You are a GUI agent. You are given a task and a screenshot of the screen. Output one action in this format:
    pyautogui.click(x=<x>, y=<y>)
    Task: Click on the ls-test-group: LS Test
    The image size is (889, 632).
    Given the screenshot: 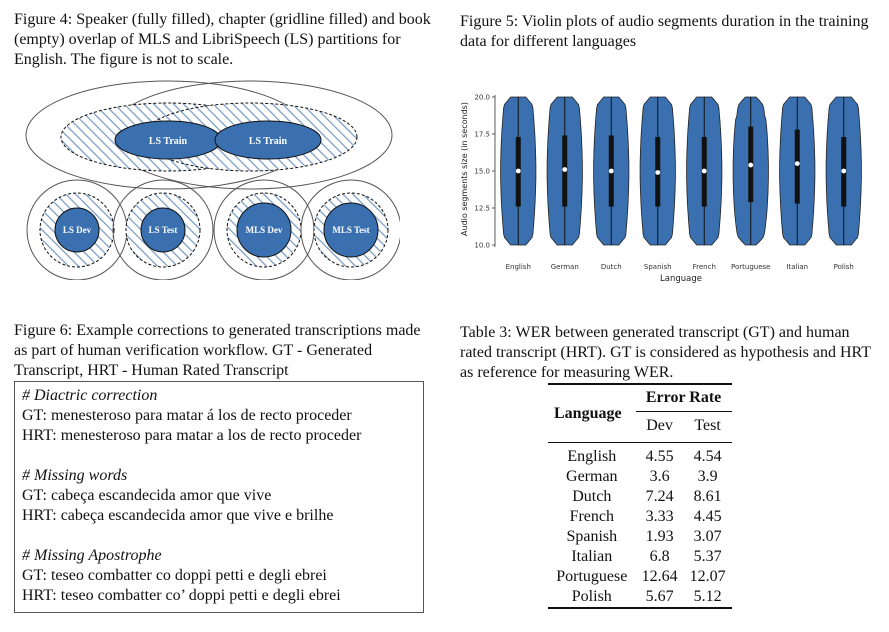 What is the action you would take?
    pyautogui.click(x=163, y=229)
    